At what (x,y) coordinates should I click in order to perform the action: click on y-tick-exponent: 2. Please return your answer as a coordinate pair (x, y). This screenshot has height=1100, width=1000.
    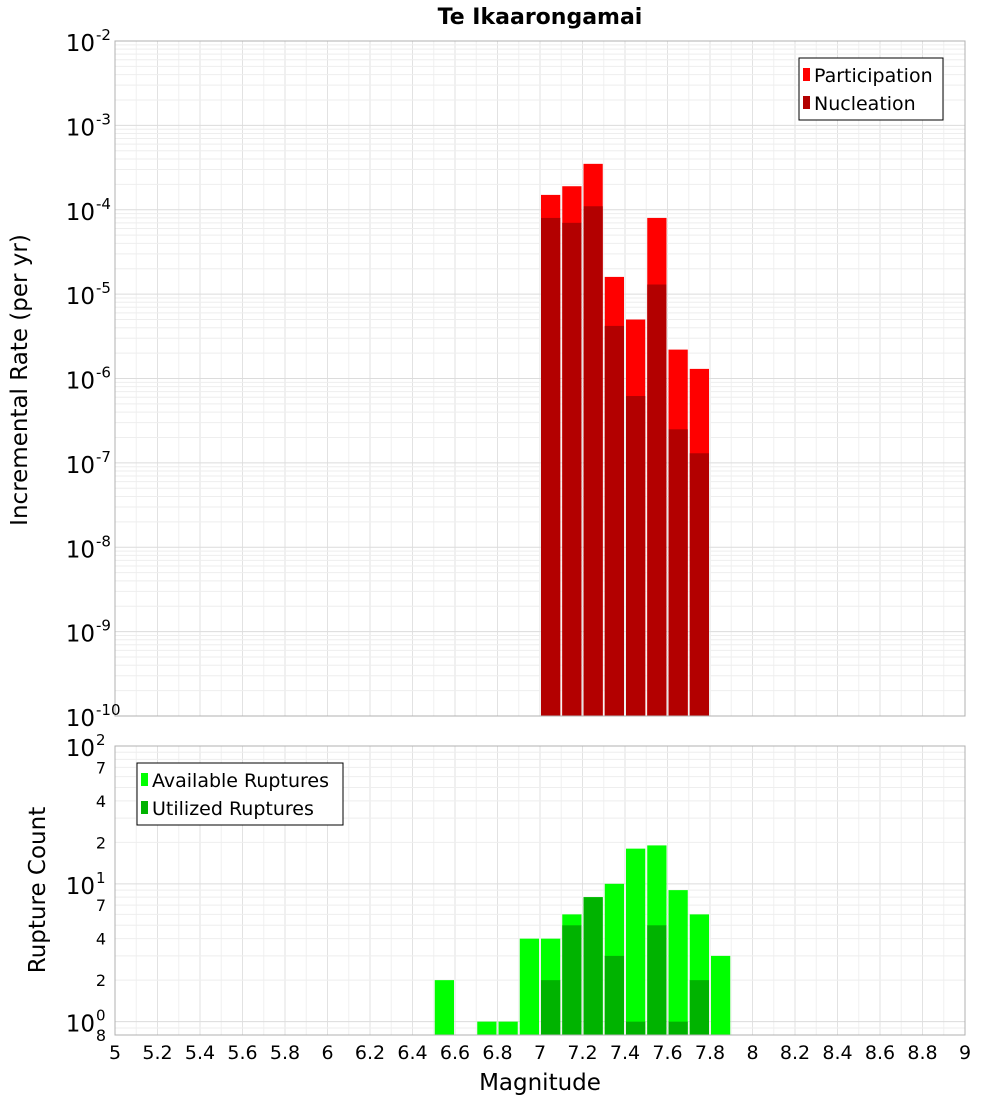
    Looking at the image, I should click on (101, 740).